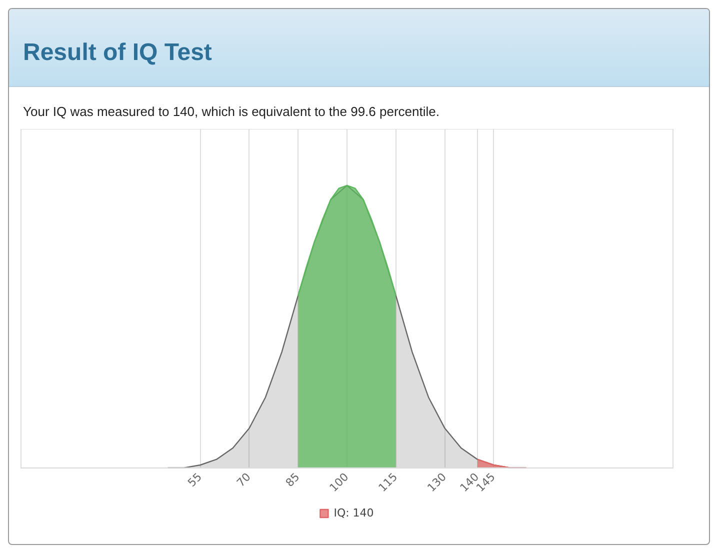 Image resolution: width=720 pixels, height=555 pixels. Describe the element at coordinates (194, 480) in the screenshot. I see `x-tick-label: 55` at that location.